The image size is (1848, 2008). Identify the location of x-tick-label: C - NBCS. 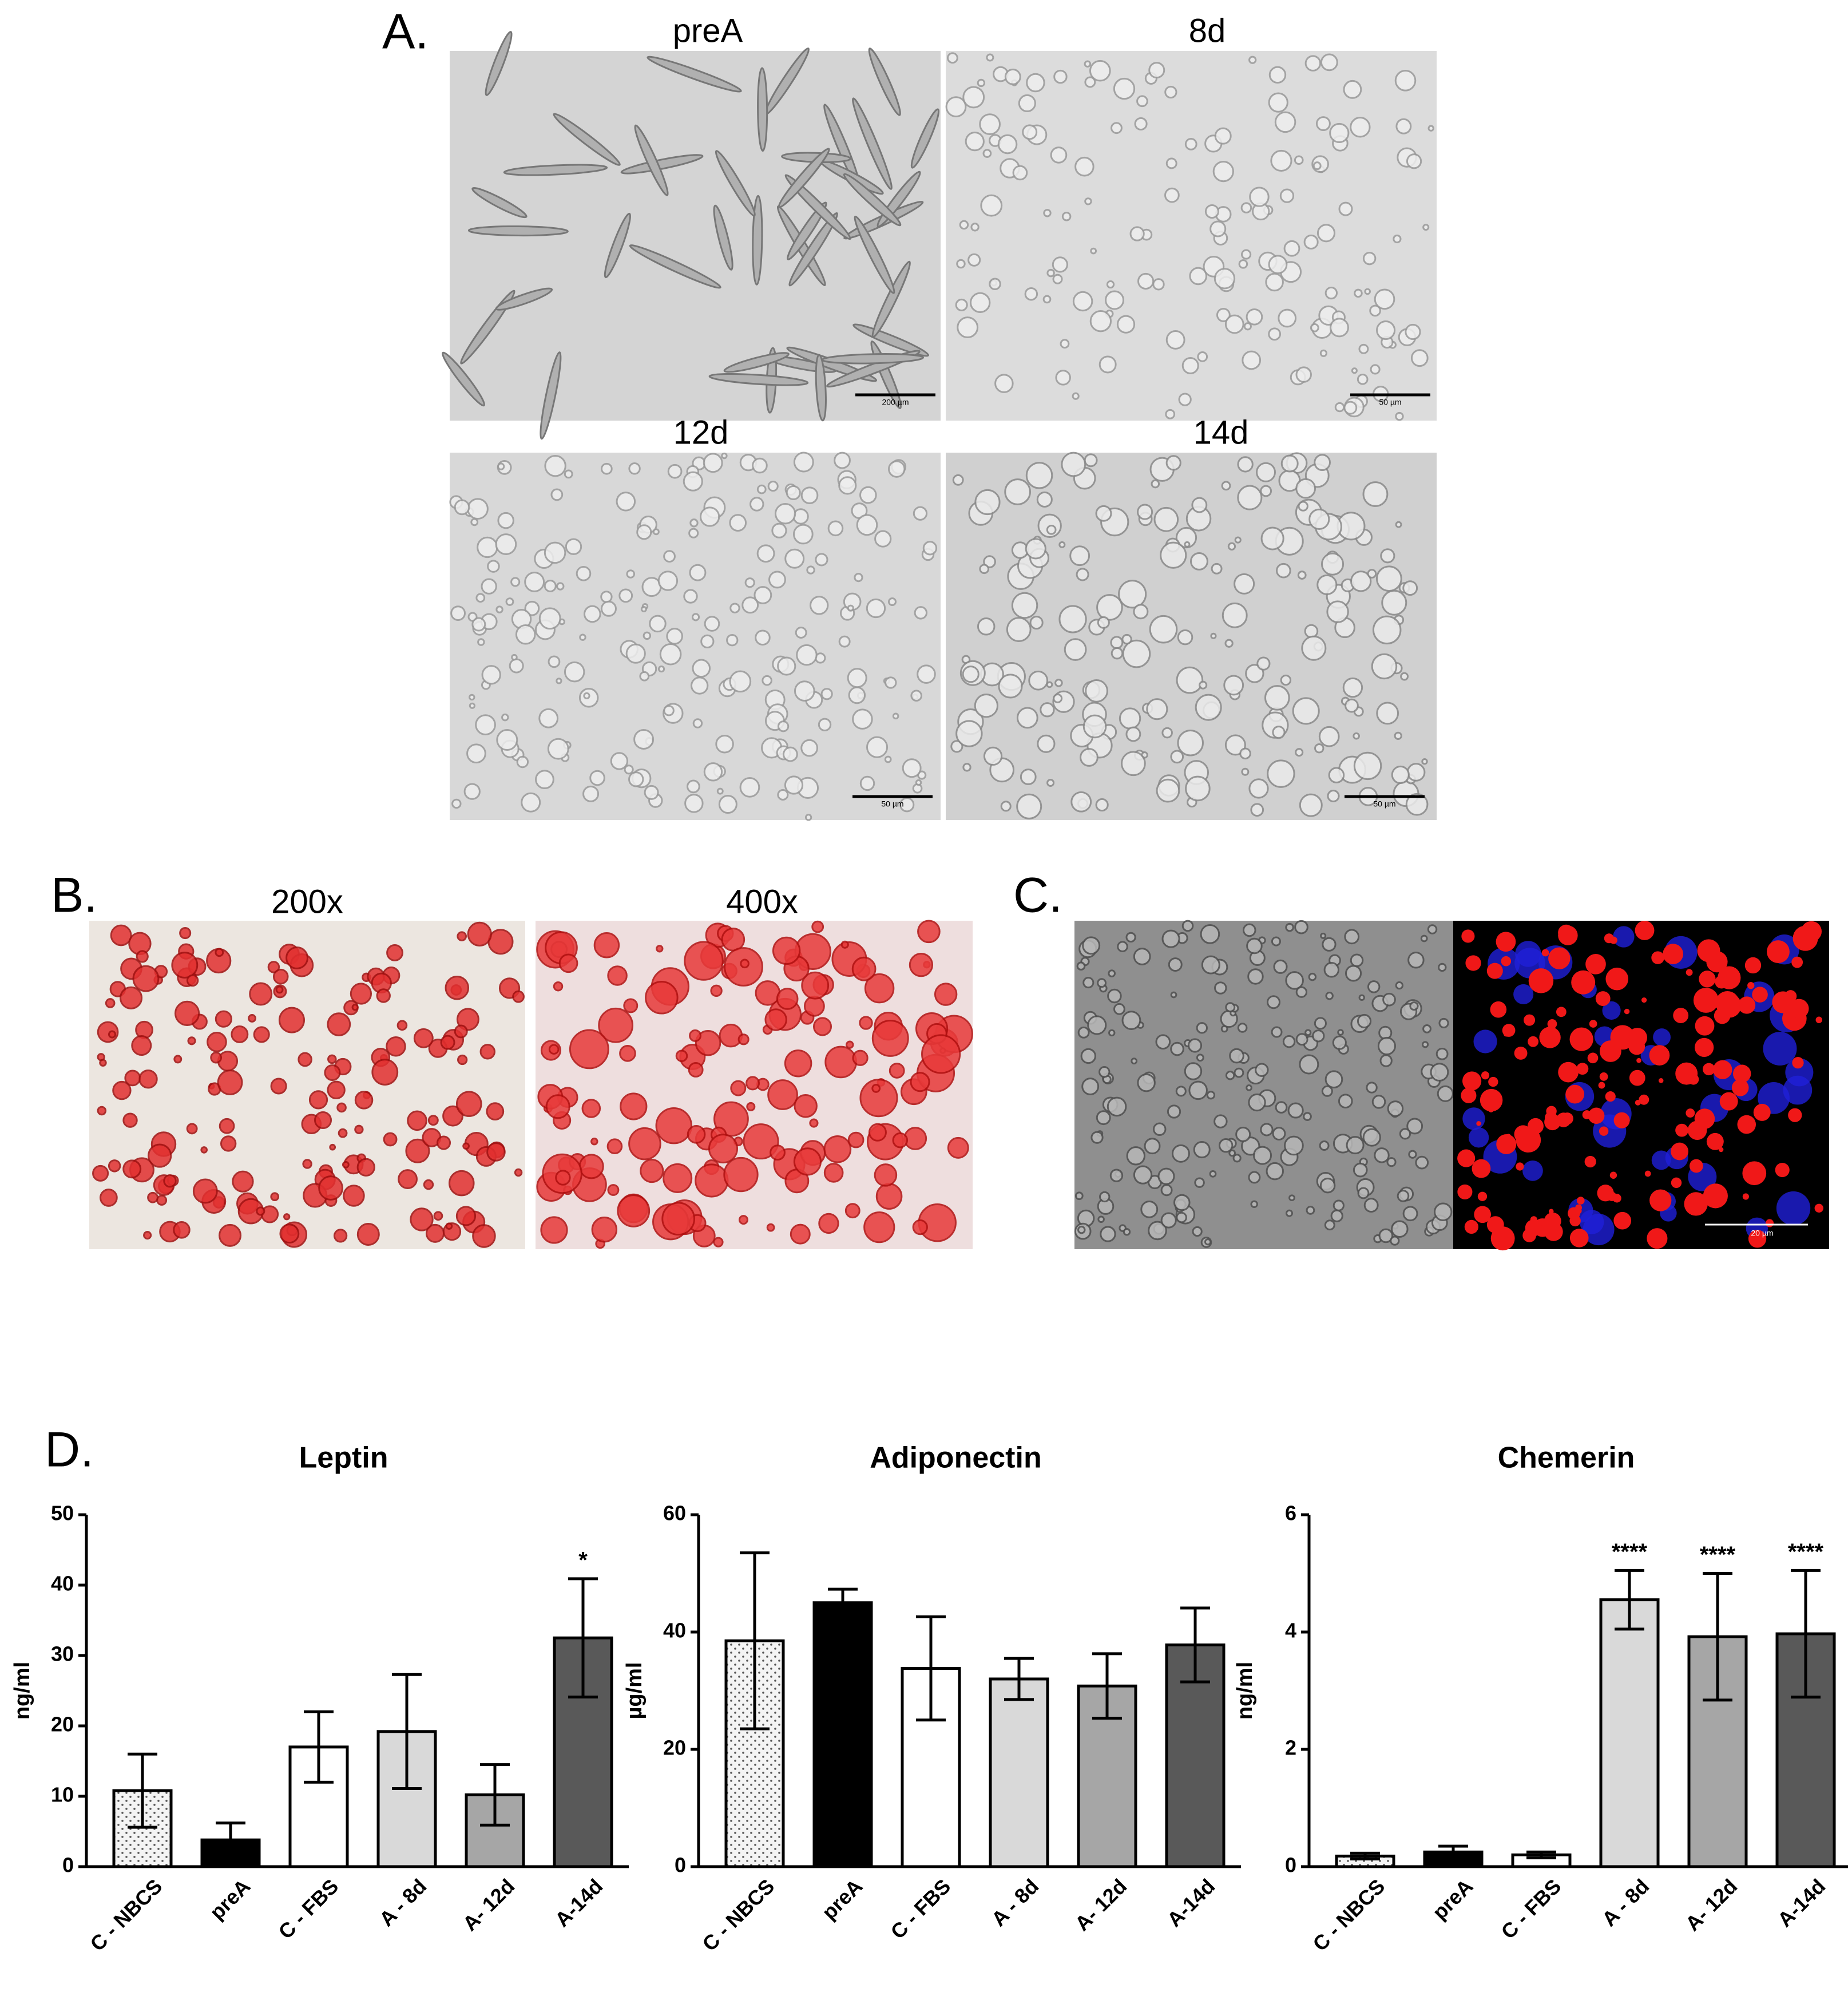
(1348, 1915).